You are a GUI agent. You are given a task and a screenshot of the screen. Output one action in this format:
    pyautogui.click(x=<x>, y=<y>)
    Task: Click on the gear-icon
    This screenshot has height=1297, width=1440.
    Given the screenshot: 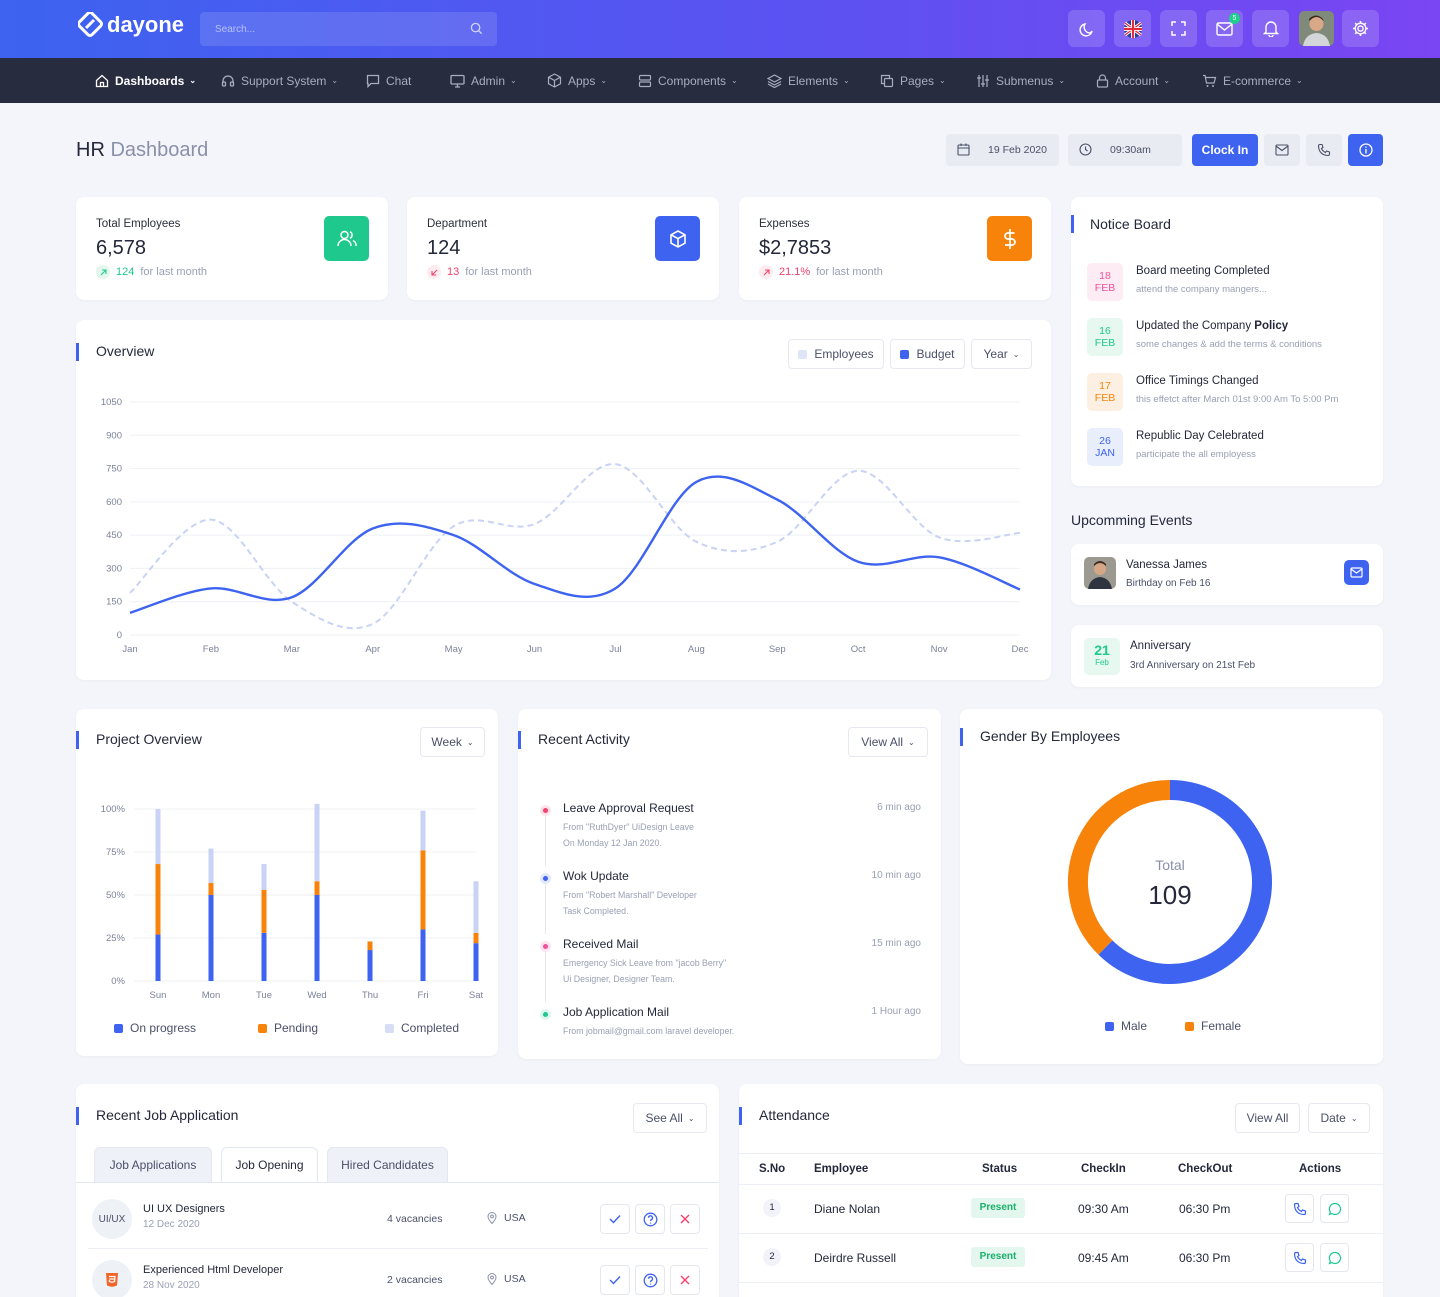 What is the action you would take?
    pyautogui.click(x=1360, y=28)
    